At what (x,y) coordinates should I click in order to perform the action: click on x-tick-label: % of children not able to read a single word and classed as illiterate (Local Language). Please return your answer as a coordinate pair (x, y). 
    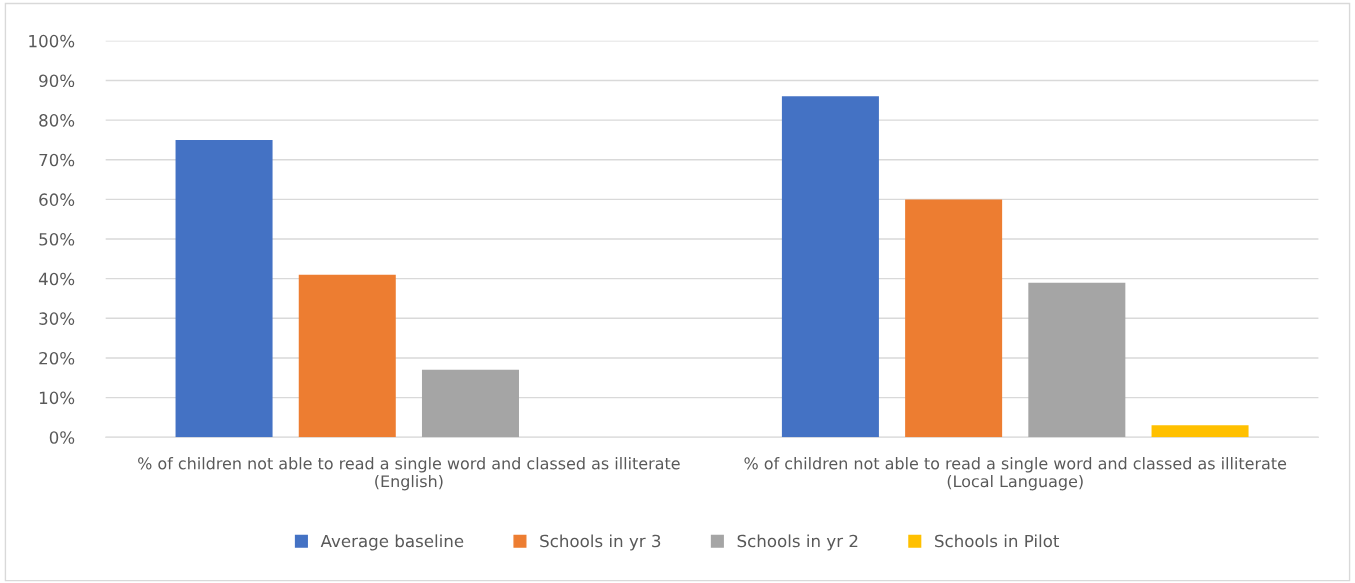
    Looking at the image, I should click on (1015, 474).